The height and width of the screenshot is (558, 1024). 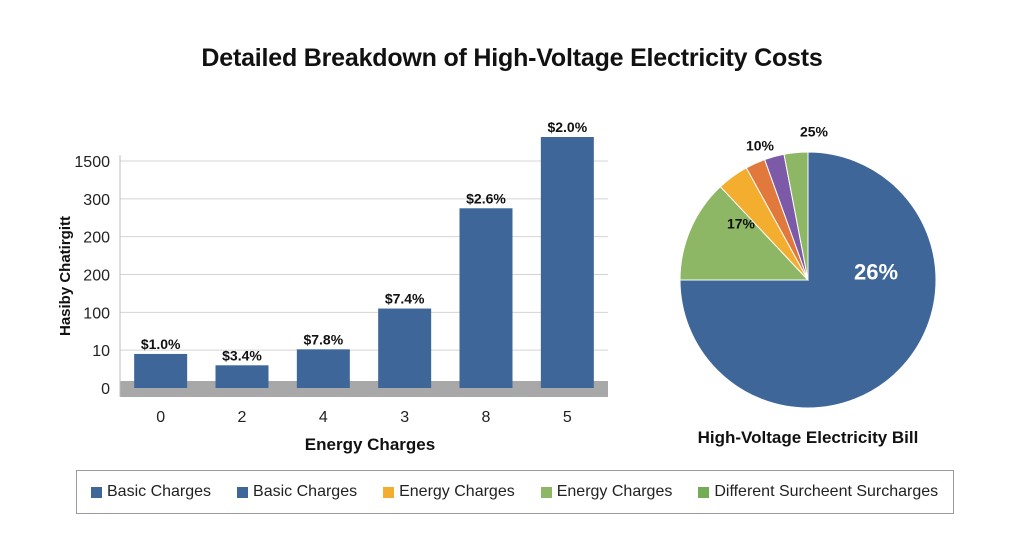 What do you see at coordinates (92, 162) in the screenshot?
I see `y-tick-label: 1500` at bounding box center [92, 162].